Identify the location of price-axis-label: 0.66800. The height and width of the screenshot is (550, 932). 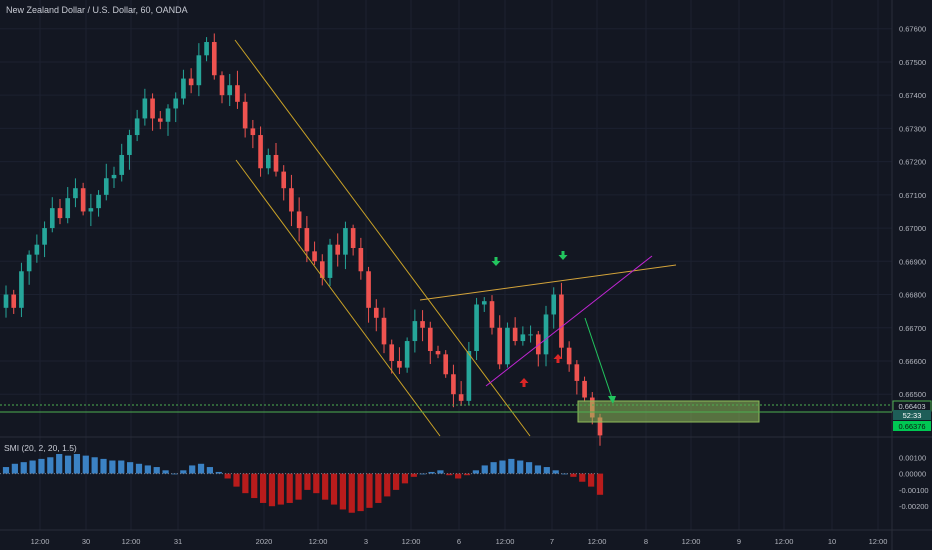
(912, 295).